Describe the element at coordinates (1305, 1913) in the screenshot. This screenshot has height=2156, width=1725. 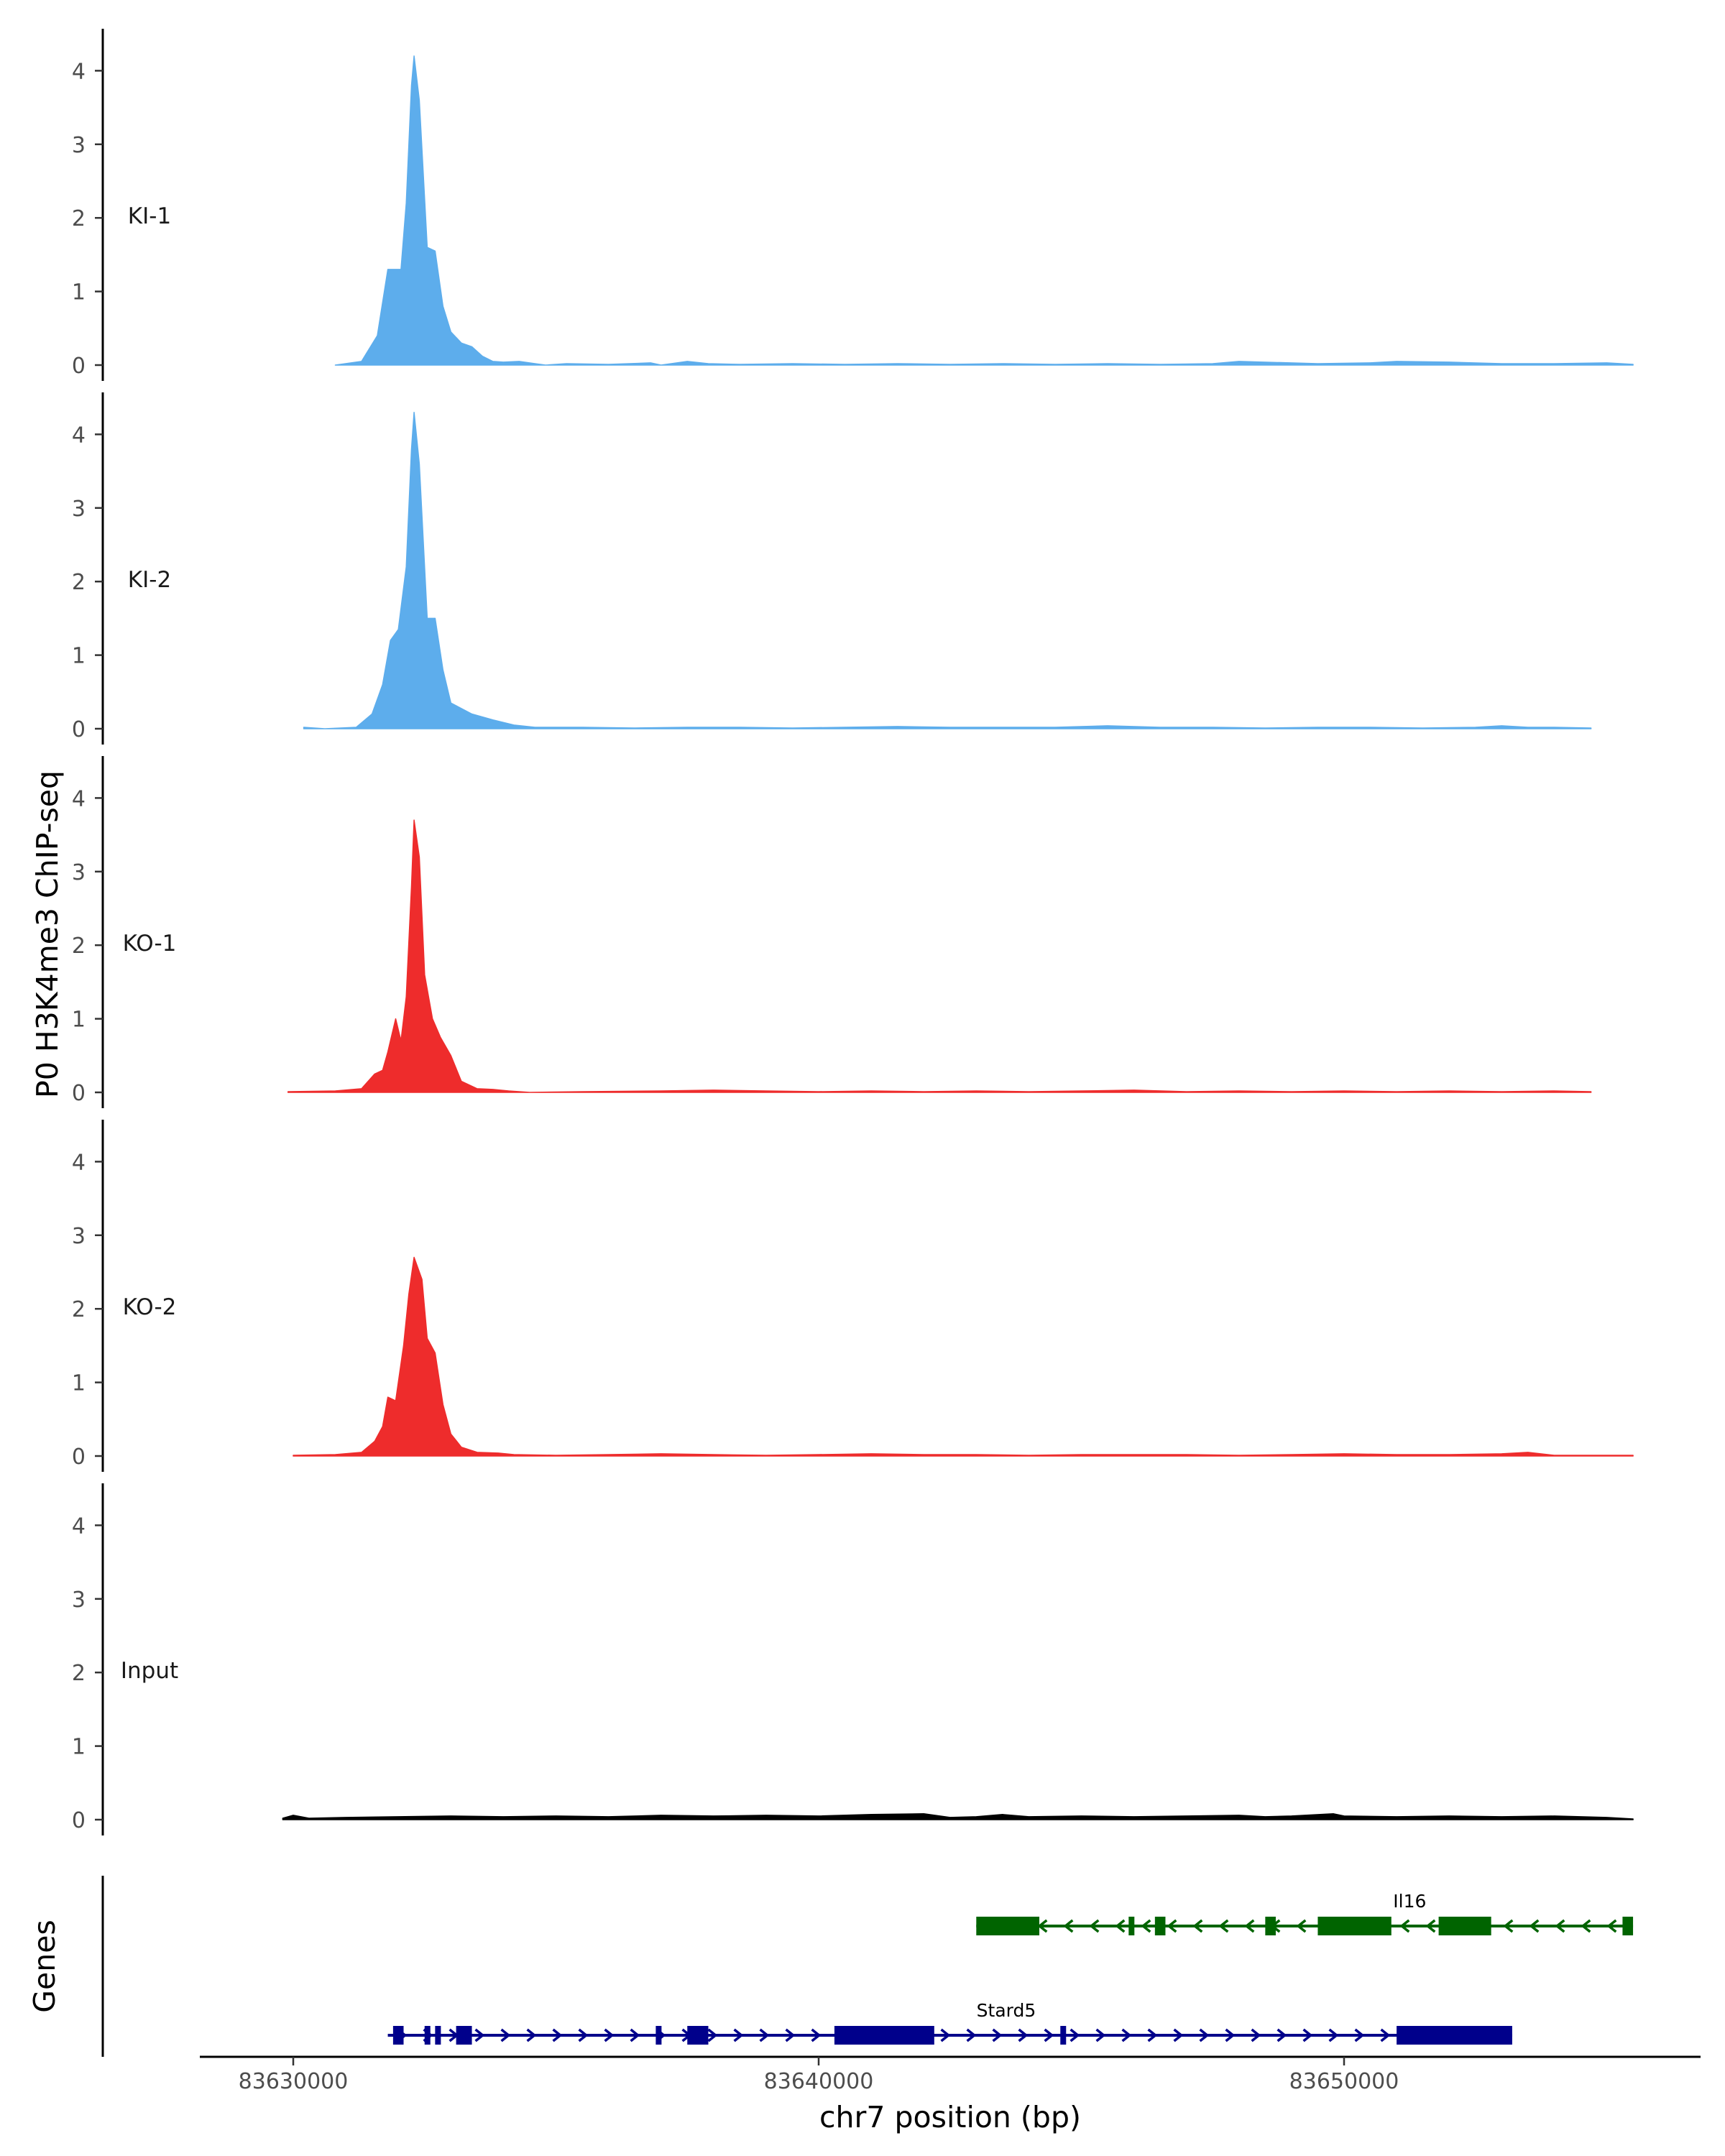
I see `gene-il16: Il16` at that location.